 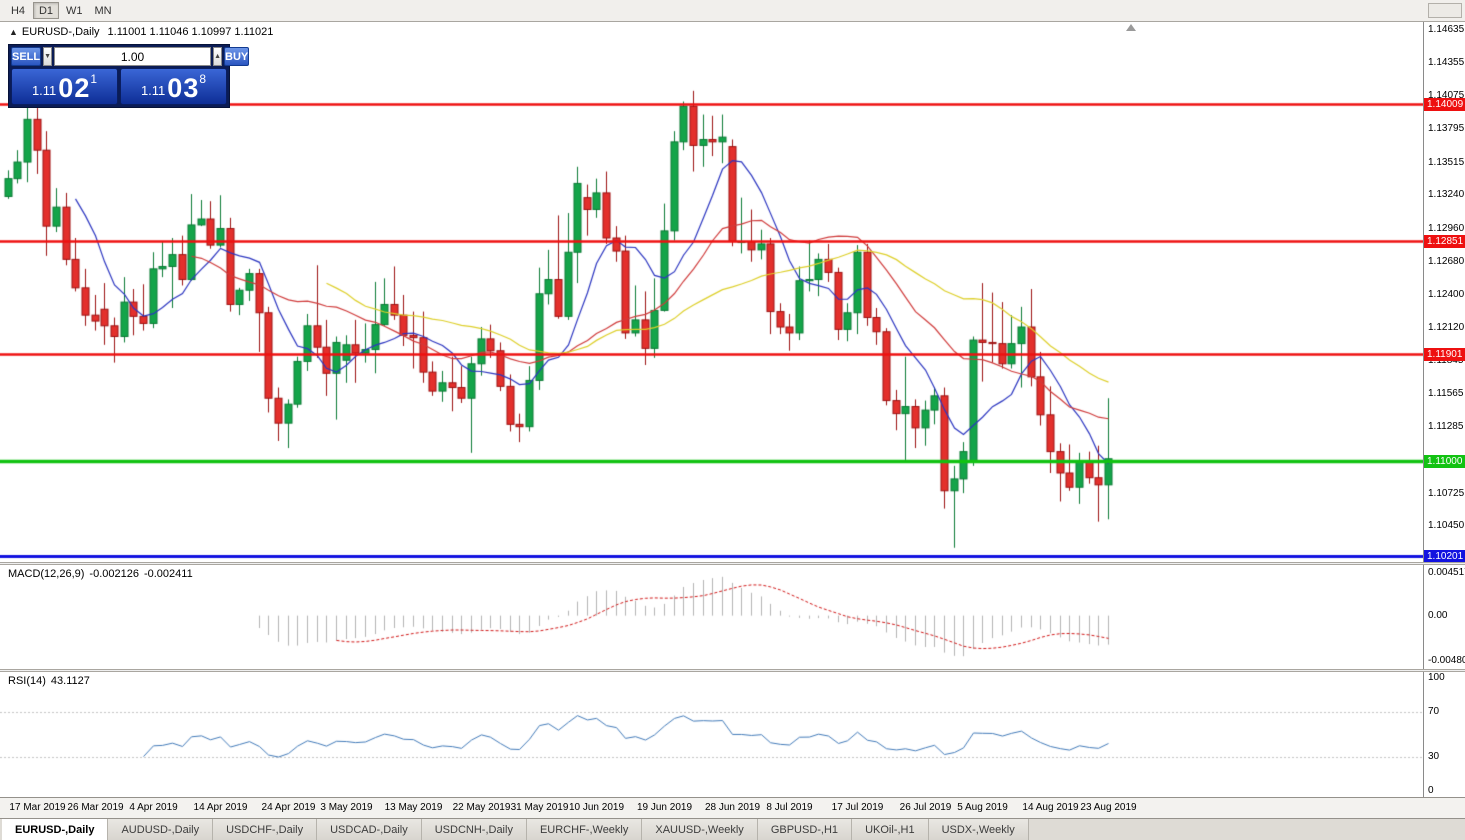 What do you see at coordinates (1444, 104) in the screenshot?
I see `price-level-badge: 1.14009` at bounding box center [1444, 104].